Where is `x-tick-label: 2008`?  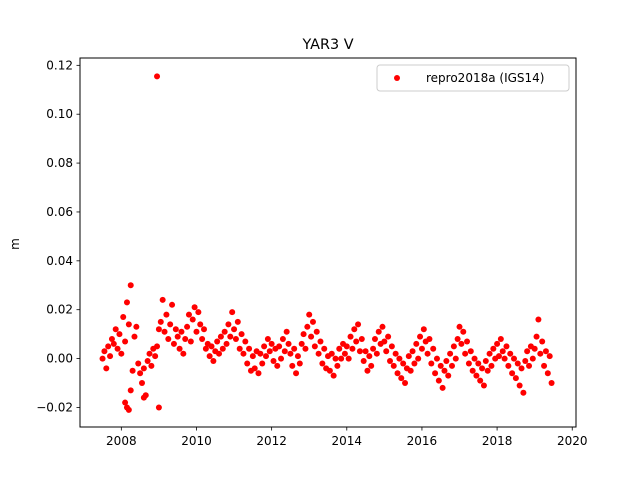
x-tick-label: 2008 is located at coordinates (121, 441).